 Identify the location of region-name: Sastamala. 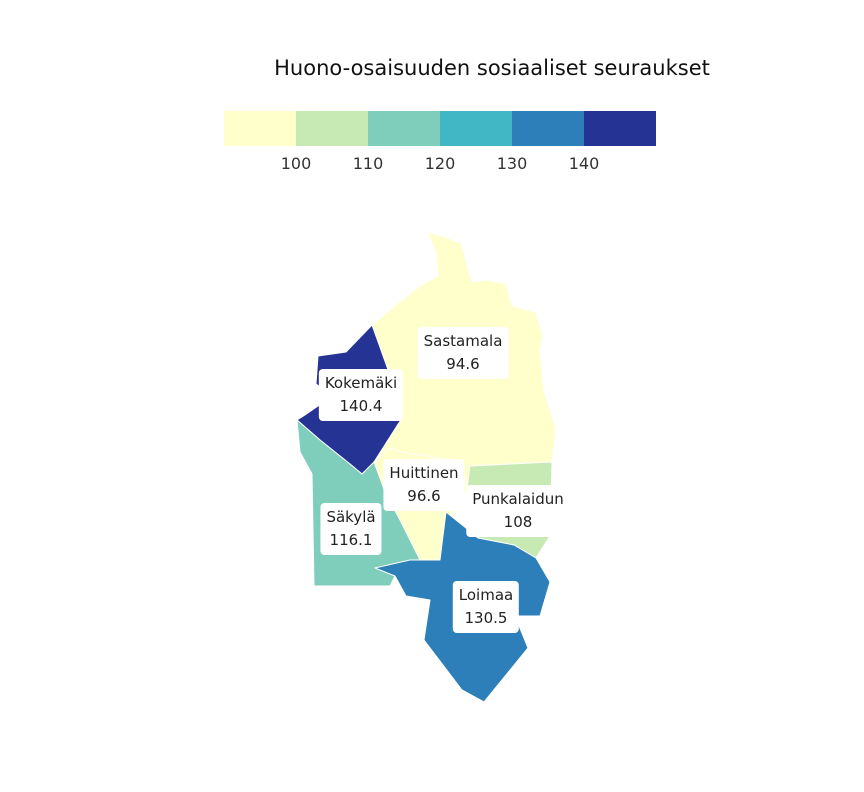
(463, 341).